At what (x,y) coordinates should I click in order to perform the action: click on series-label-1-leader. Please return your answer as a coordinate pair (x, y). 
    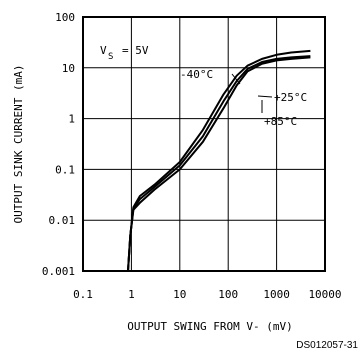
    Looking at the image, I should click on (265, 96).